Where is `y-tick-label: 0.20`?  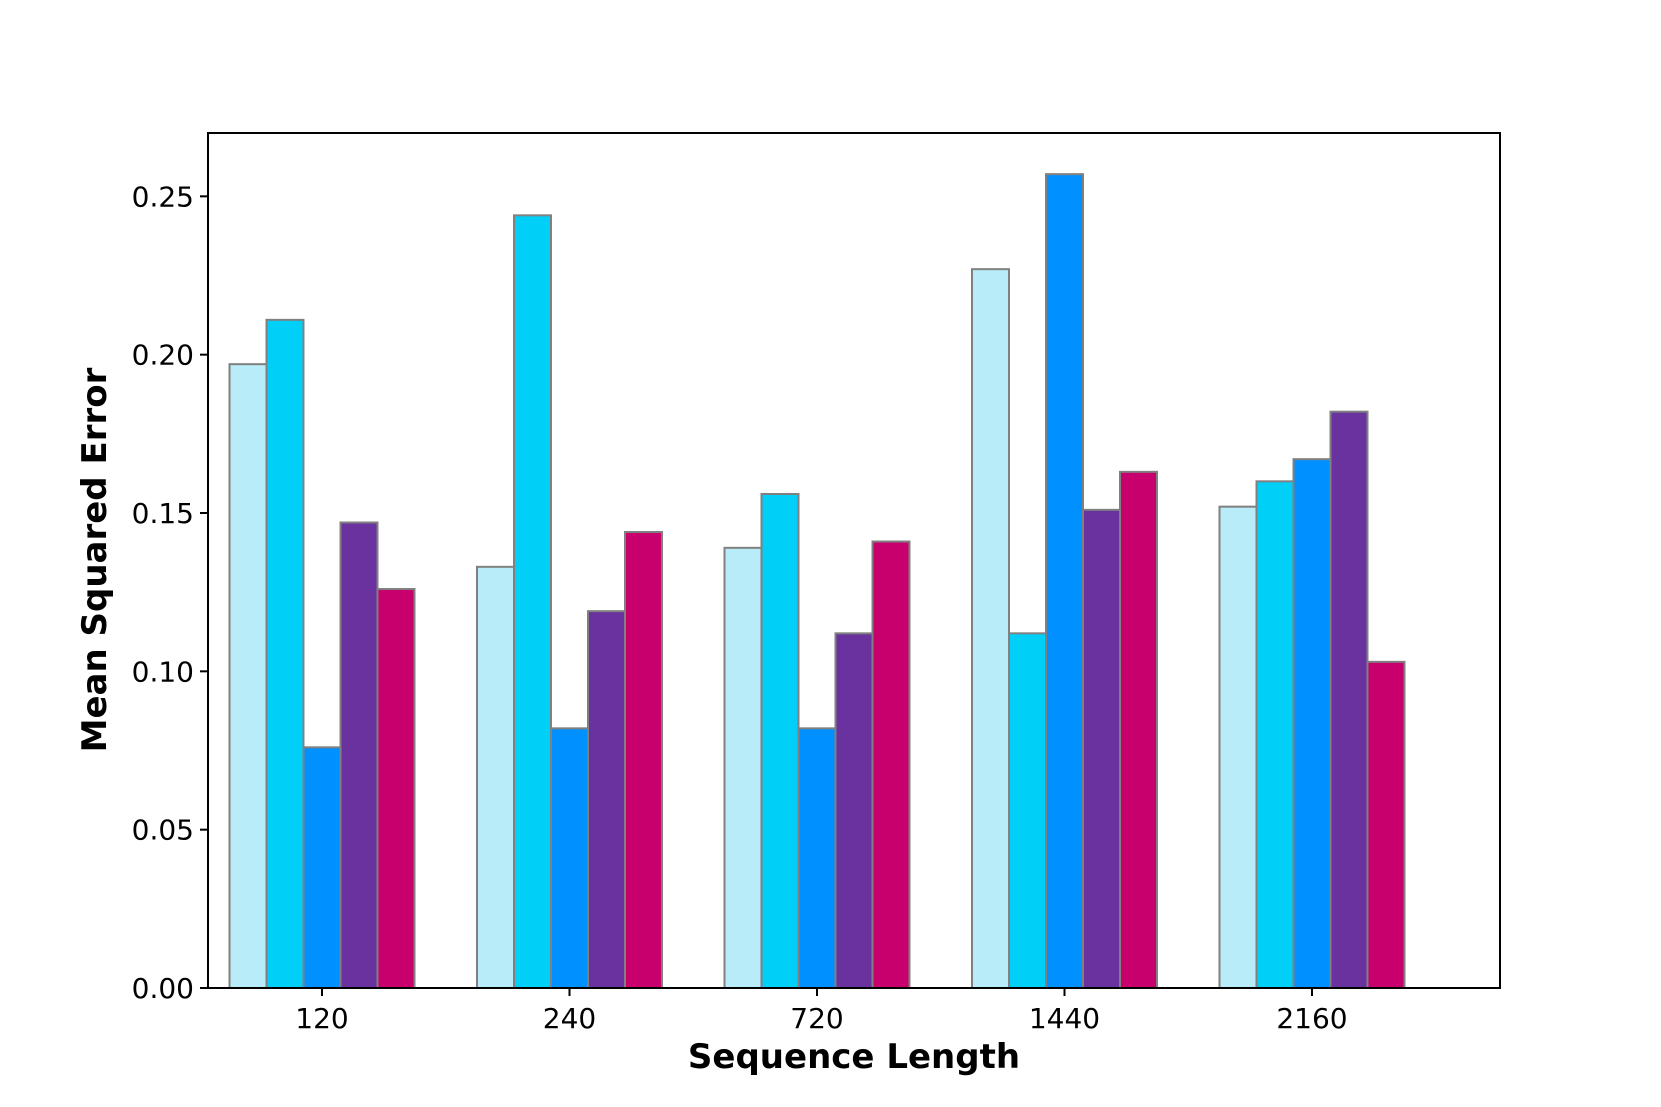 y-tick-label: 0.20 is located at coordinates (163, 355).